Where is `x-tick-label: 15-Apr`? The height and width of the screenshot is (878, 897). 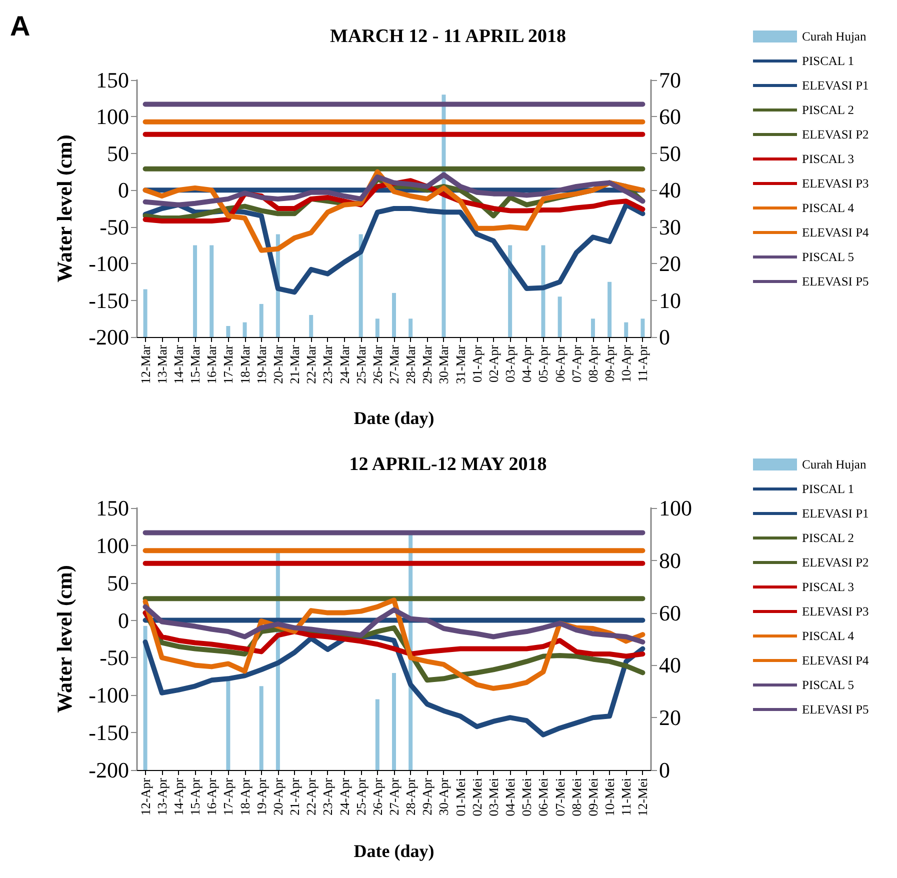
x-tick-label: 15-Apr is located at coordinates (195, 796).